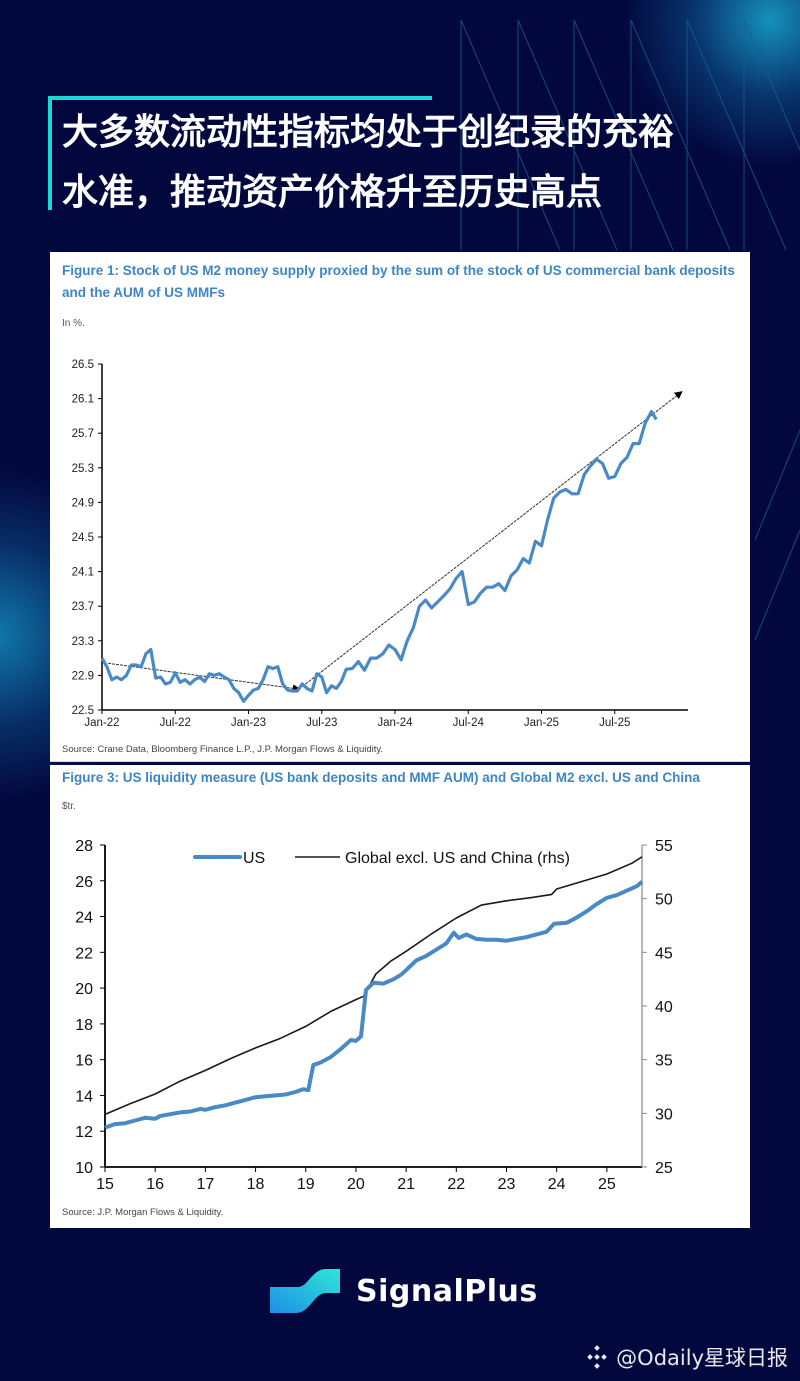 This screenshot has height=1381, width=800. What do you see at coordinates (374, 1005) in the screenshot?
I see `us-liquidity-series-line` at bounding box center [374, 1005].